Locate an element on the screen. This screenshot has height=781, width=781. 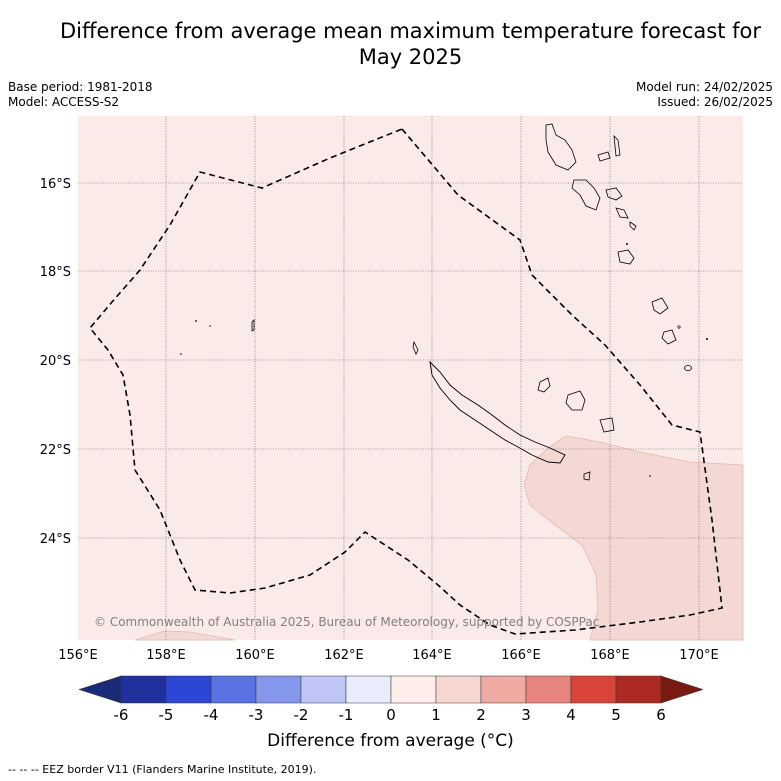
meta-left: Base period: 1981-2018 Model: ACCESS-S2 is located at coordinates (80, 95).